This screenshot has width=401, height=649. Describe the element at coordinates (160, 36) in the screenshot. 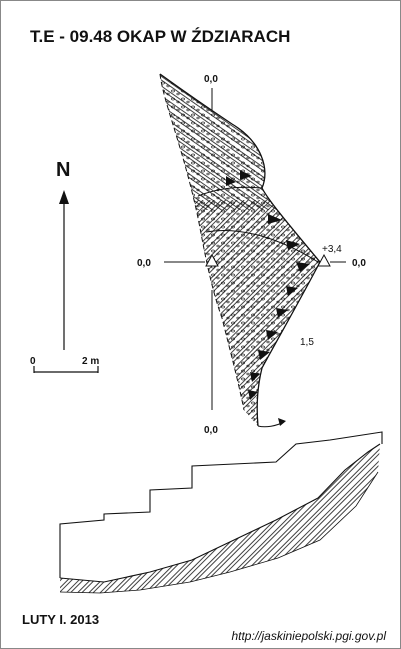

I see `map-title: T.E - 09.48 OKAP W ŹDZIARACH` at that location.